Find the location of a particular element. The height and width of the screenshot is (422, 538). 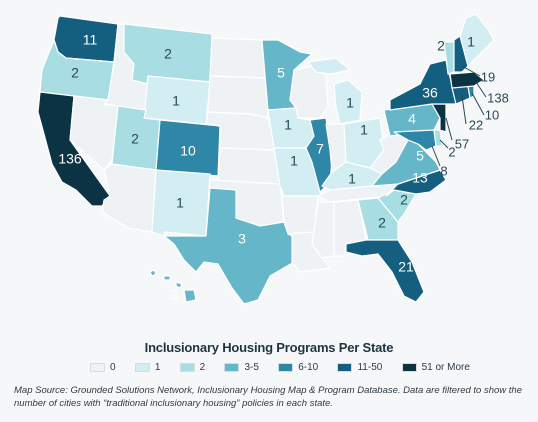

label-MI: 1 is located at coordinates (350, 103).